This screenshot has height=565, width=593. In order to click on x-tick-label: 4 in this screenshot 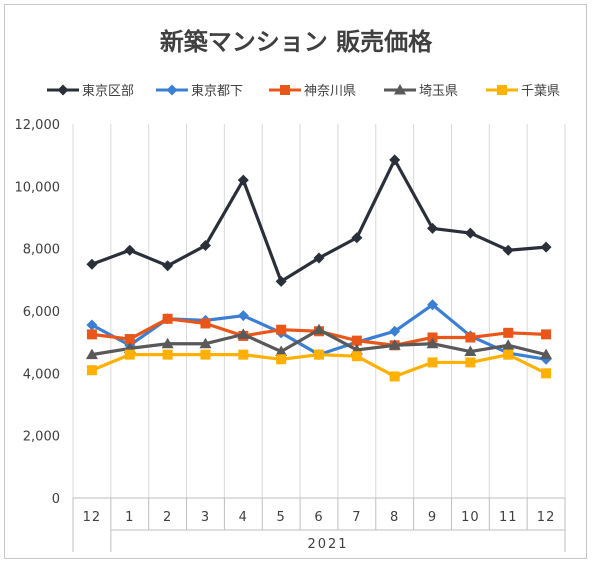, I will do `click(243, 517)`.